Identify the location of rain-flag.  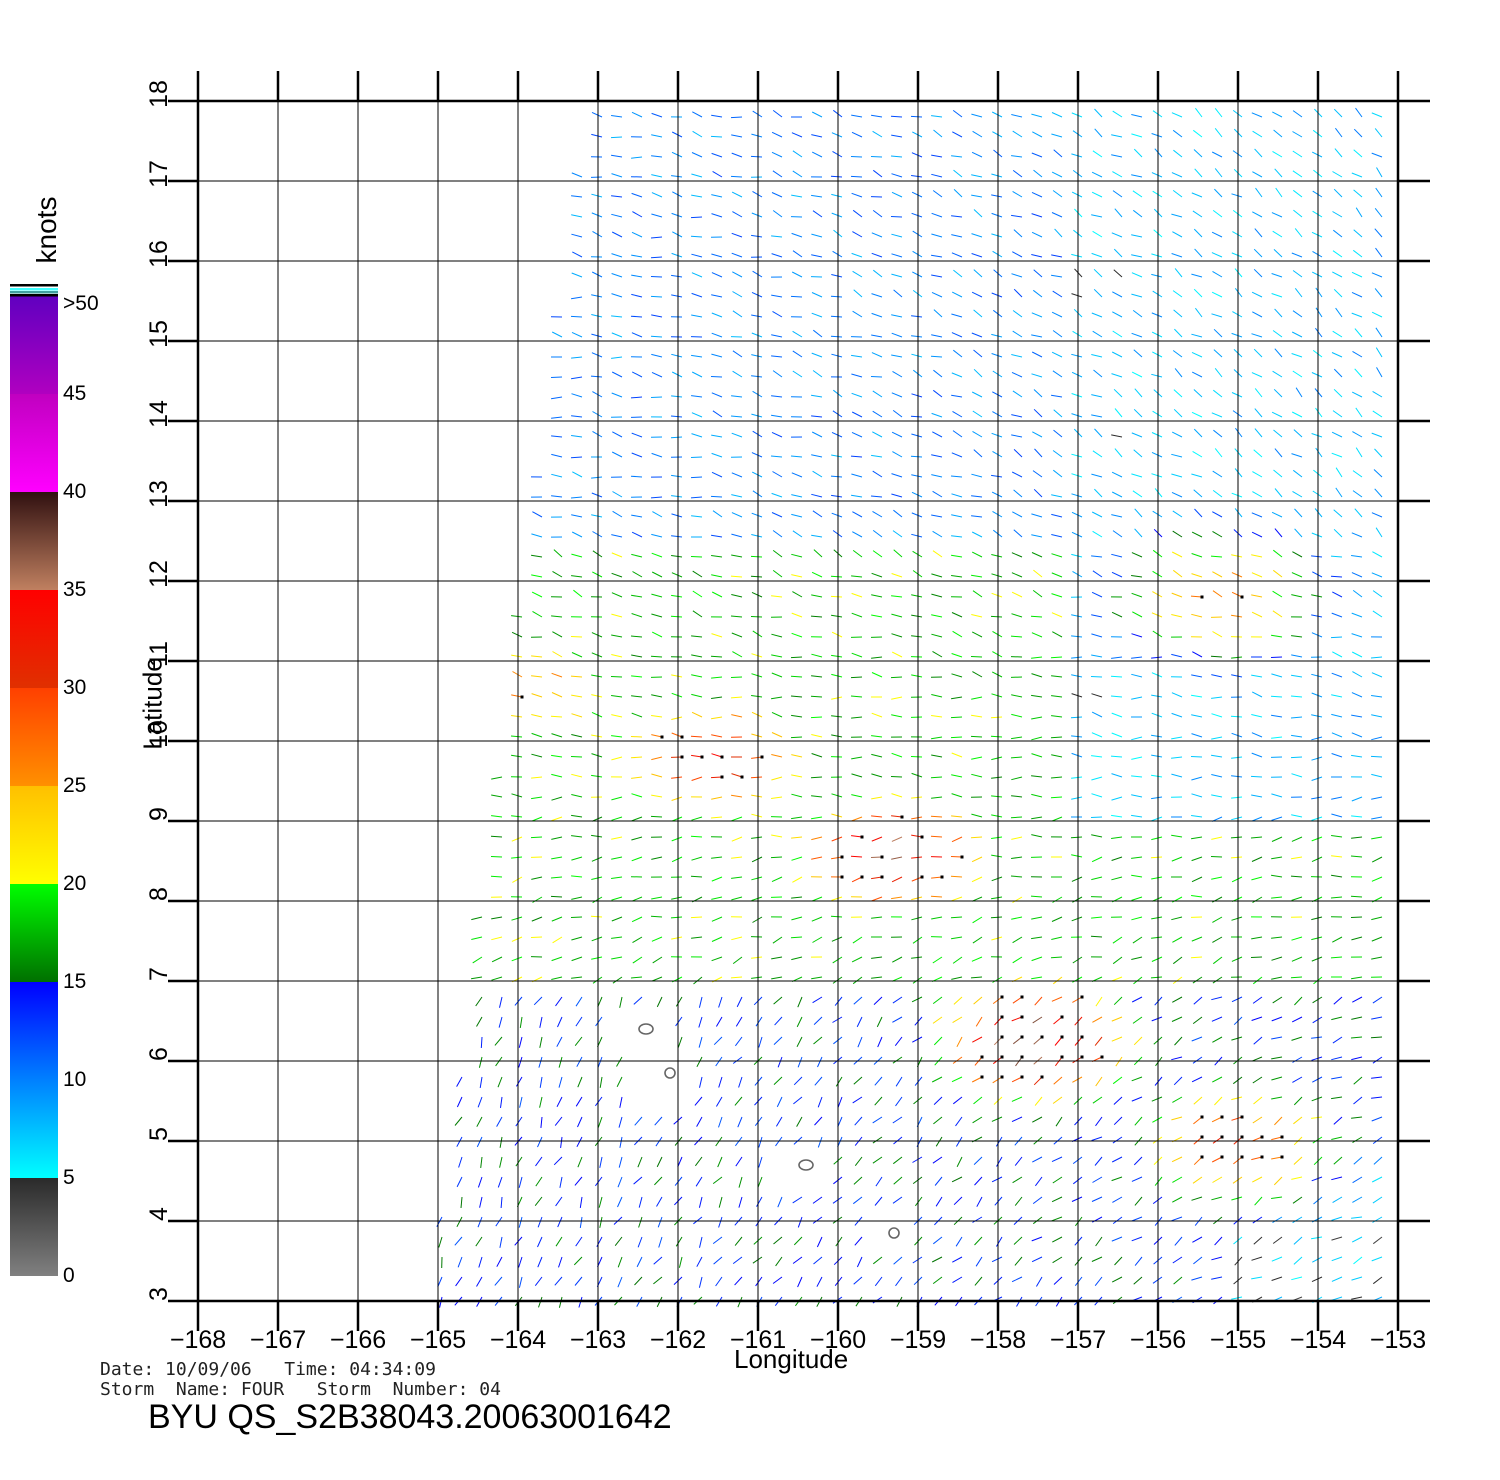
(1002, 1077).